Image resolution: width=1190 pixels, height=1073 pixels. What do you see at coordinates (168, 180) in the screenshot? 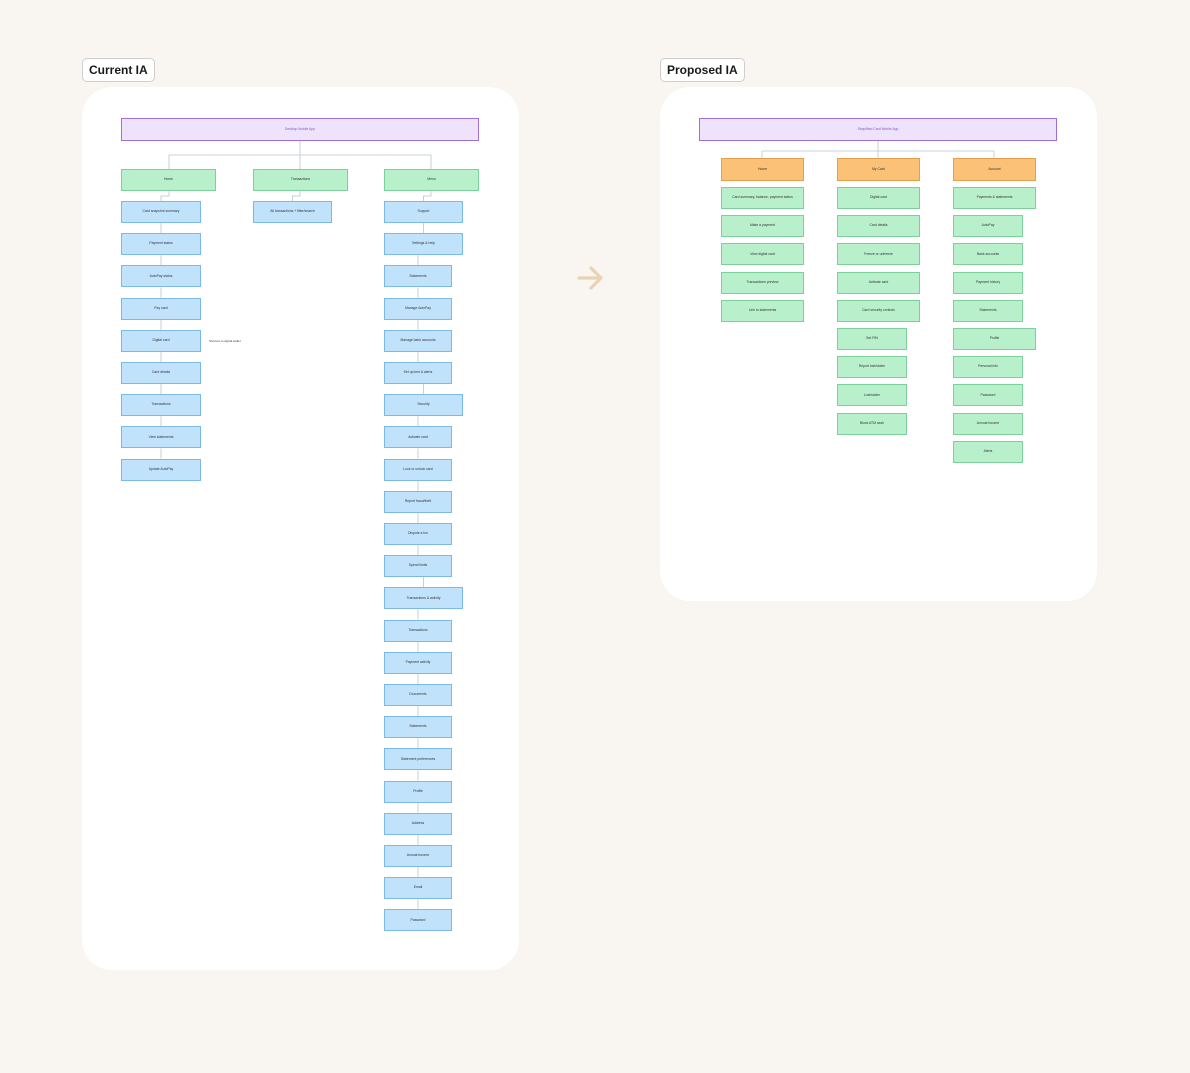
I see `current-category-home: Home` at bounding box center [168, 180].